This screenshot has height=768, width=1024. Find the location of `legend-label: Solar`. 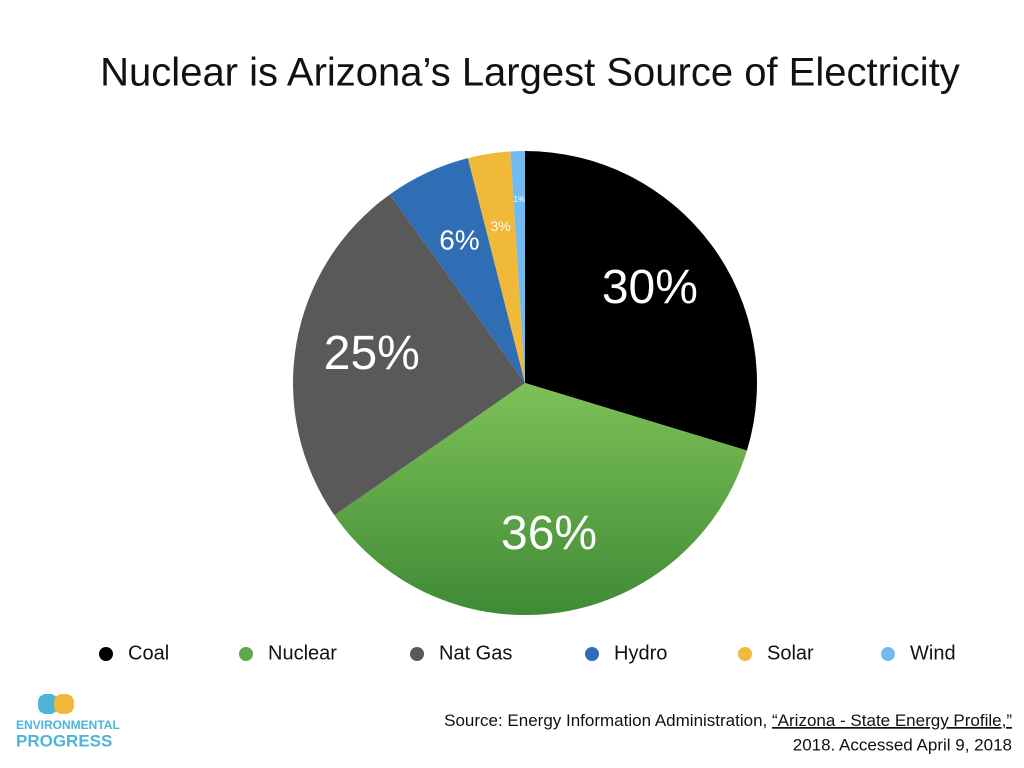

legend-label: Solar is located at coordinates (790, 653).